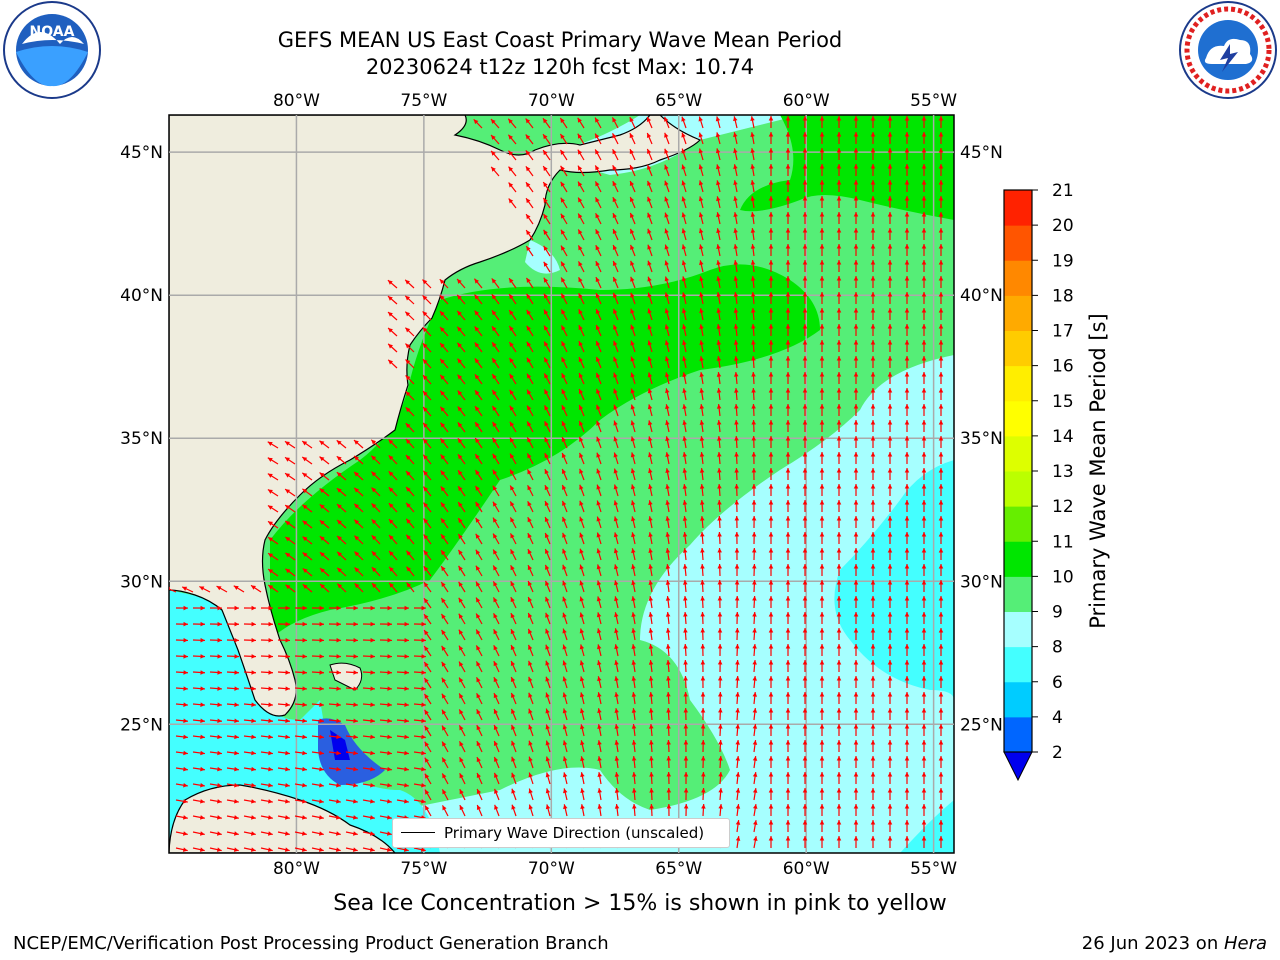  What do you see at coordinates (1057, 718) in the screenshot?
I see `colorbar-tick-label: 4` at bounding box center [1057, 718].